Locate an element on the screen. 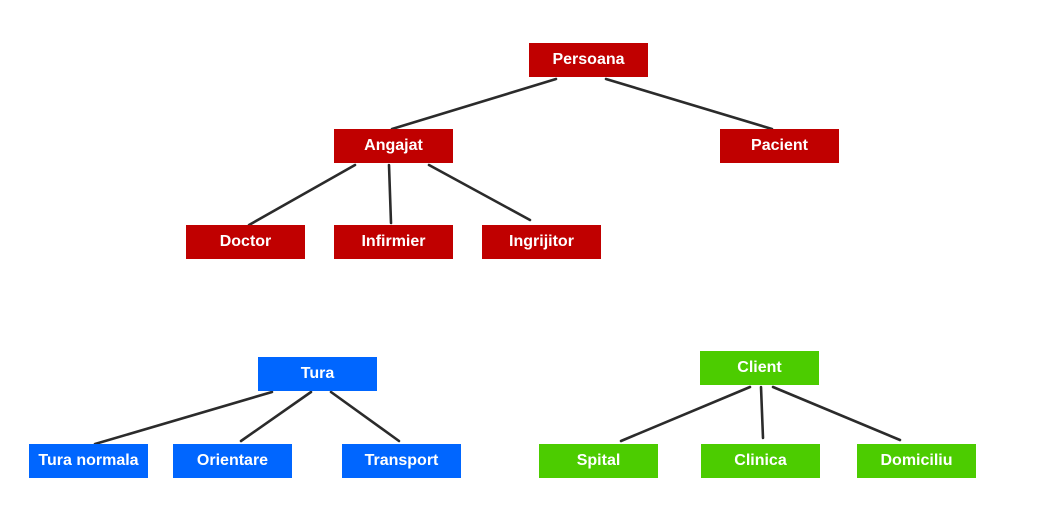 The width and height of the screenshot is (1055, 512). node-spital: Spital is located at coordinates (598, 461).